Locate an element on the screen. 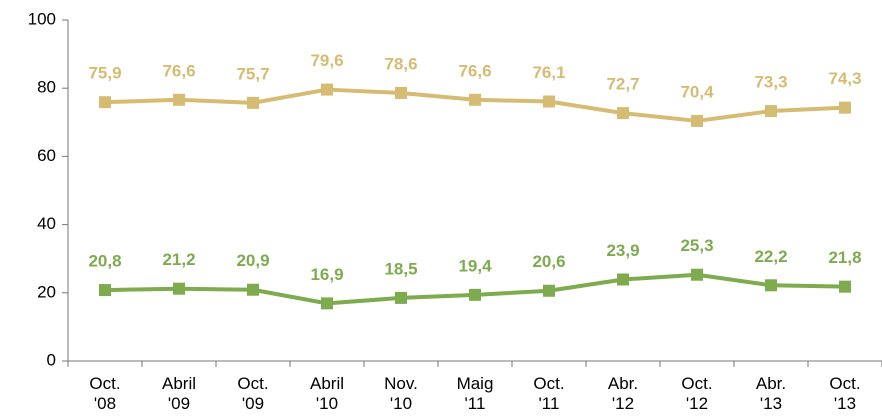 The width and height of the screenshot is (882, 419). data-label: 25,3 is located at coordinates (696, 245).